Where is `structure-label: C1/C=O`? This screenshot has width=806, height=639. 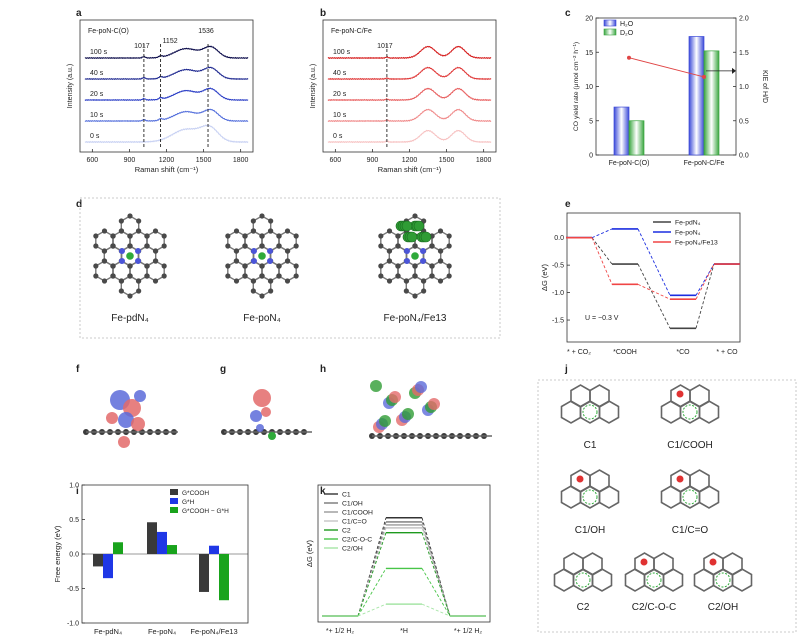 structure-label: C1/C=O is located at coordinates (690, 530).